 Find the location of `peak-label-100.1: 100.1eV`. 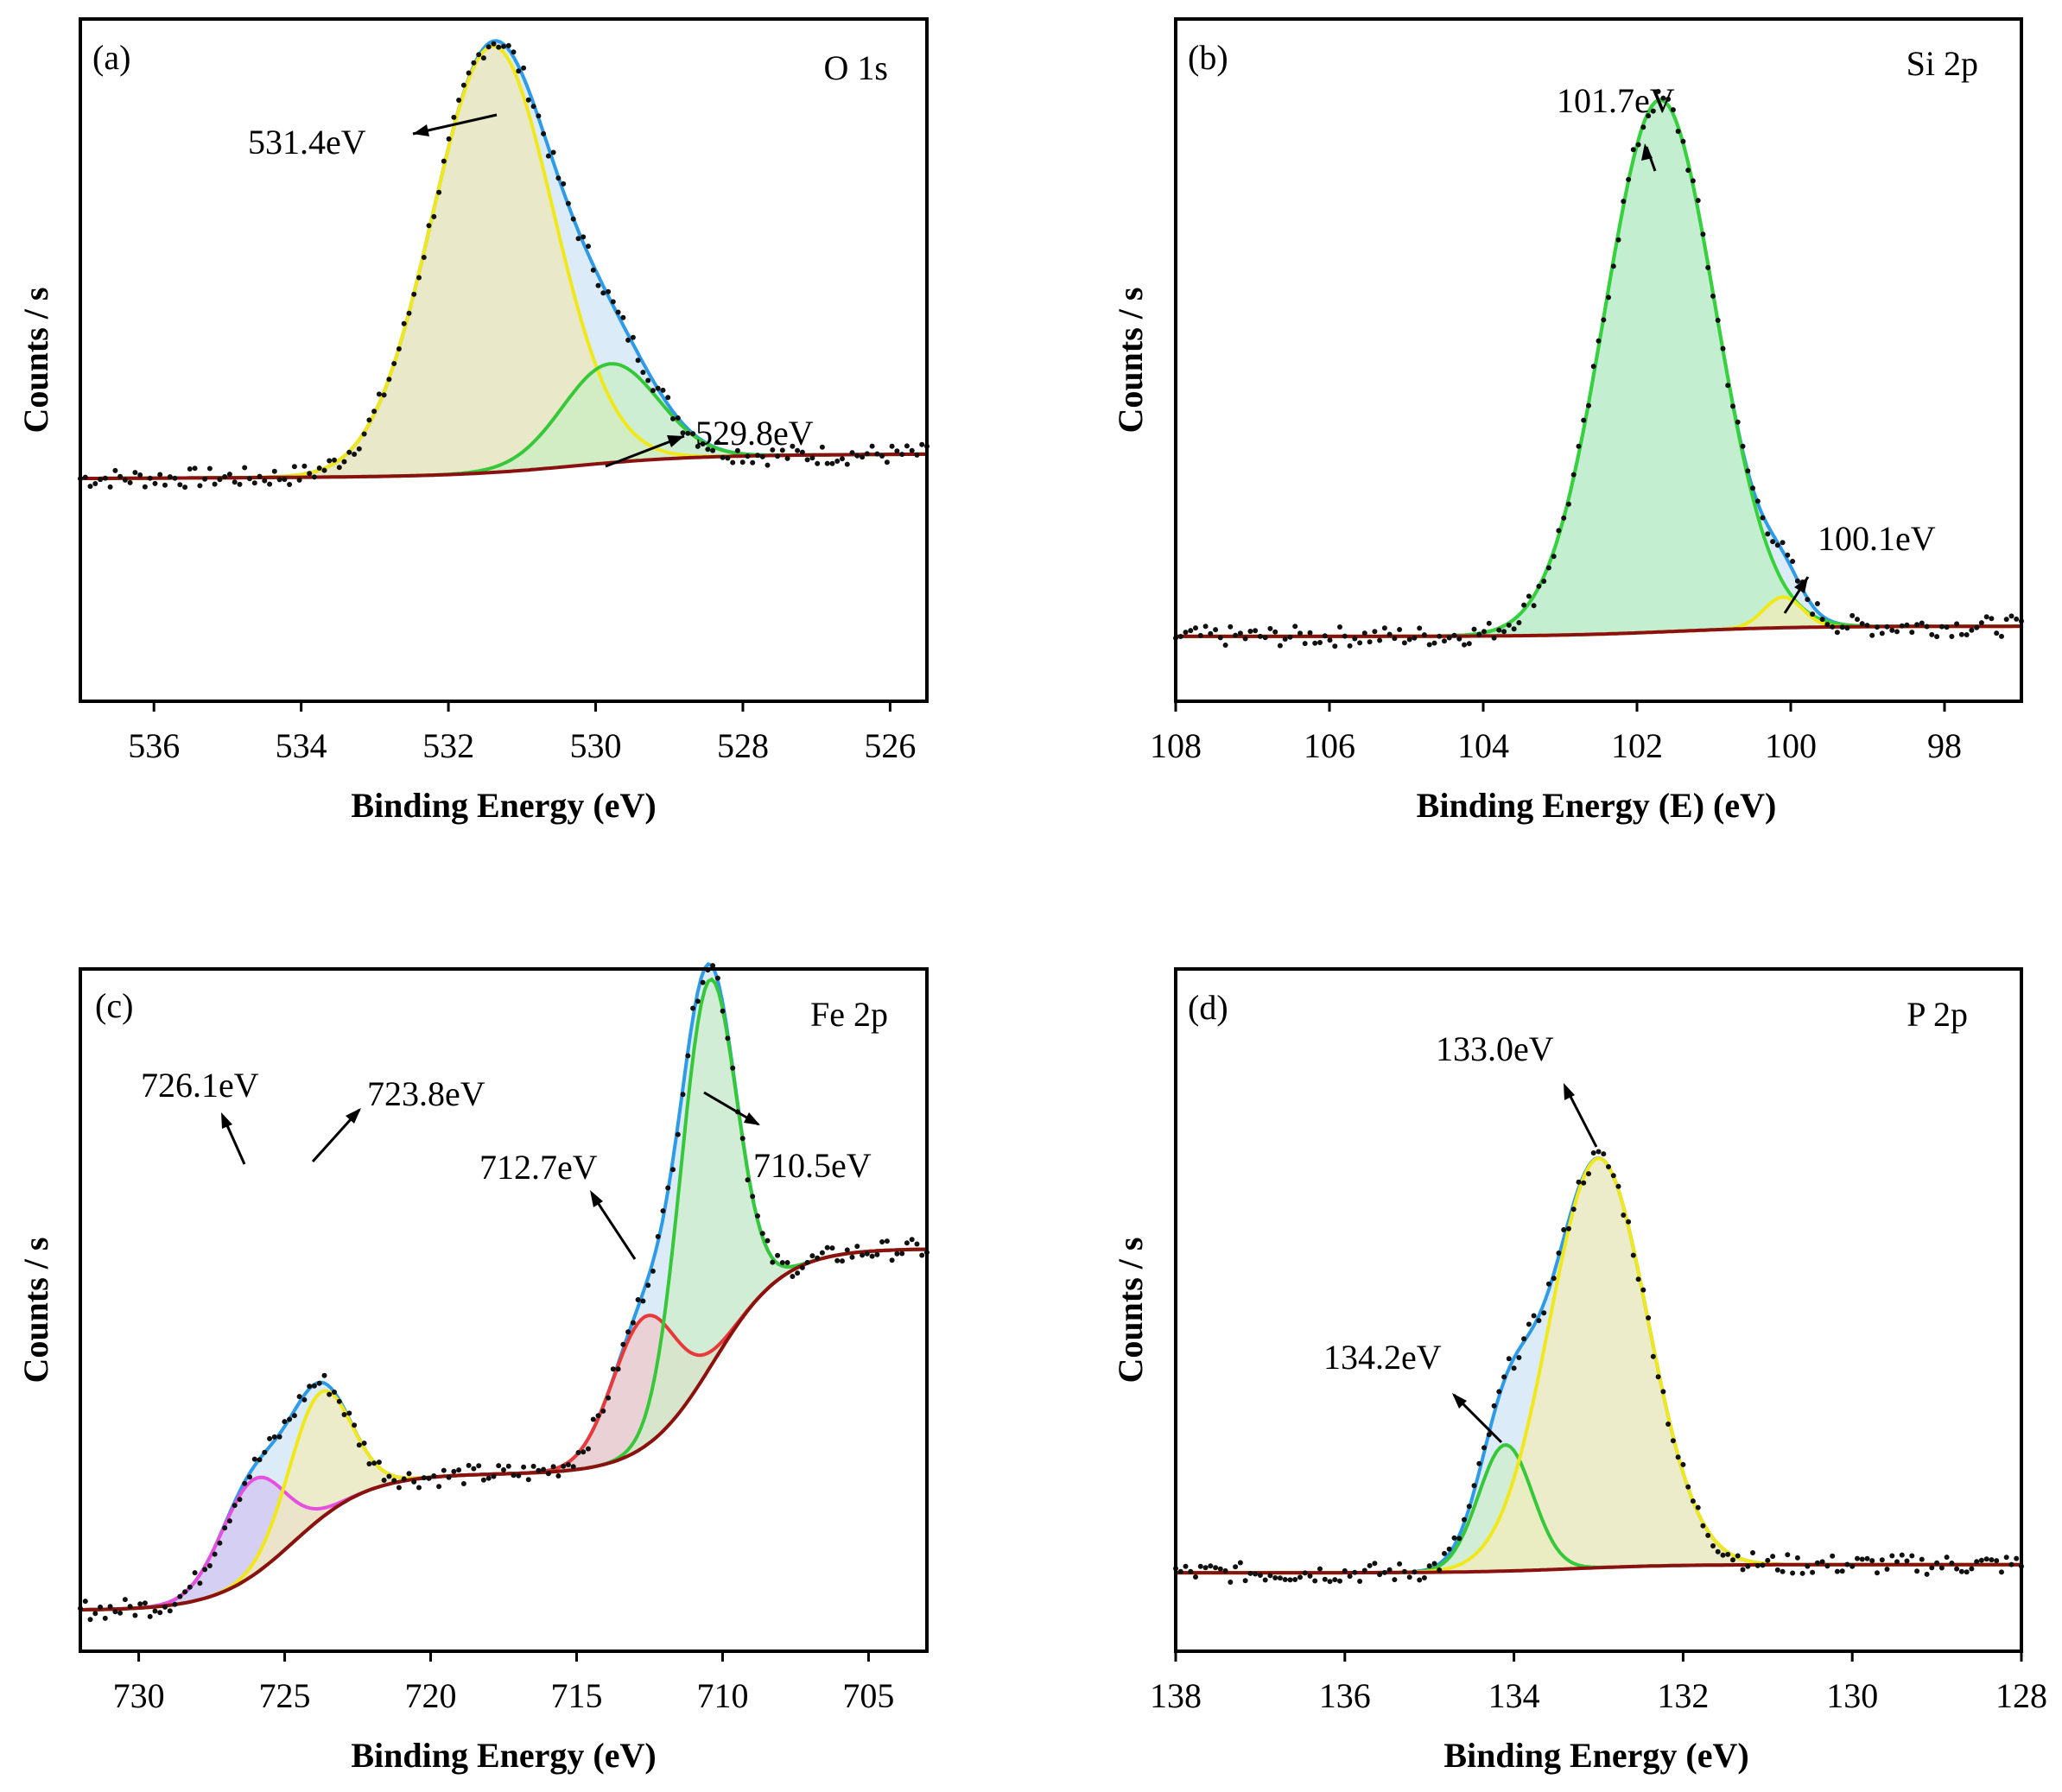

peak-label-100.1: 100.1eV is located at coordinates (1877, 538).